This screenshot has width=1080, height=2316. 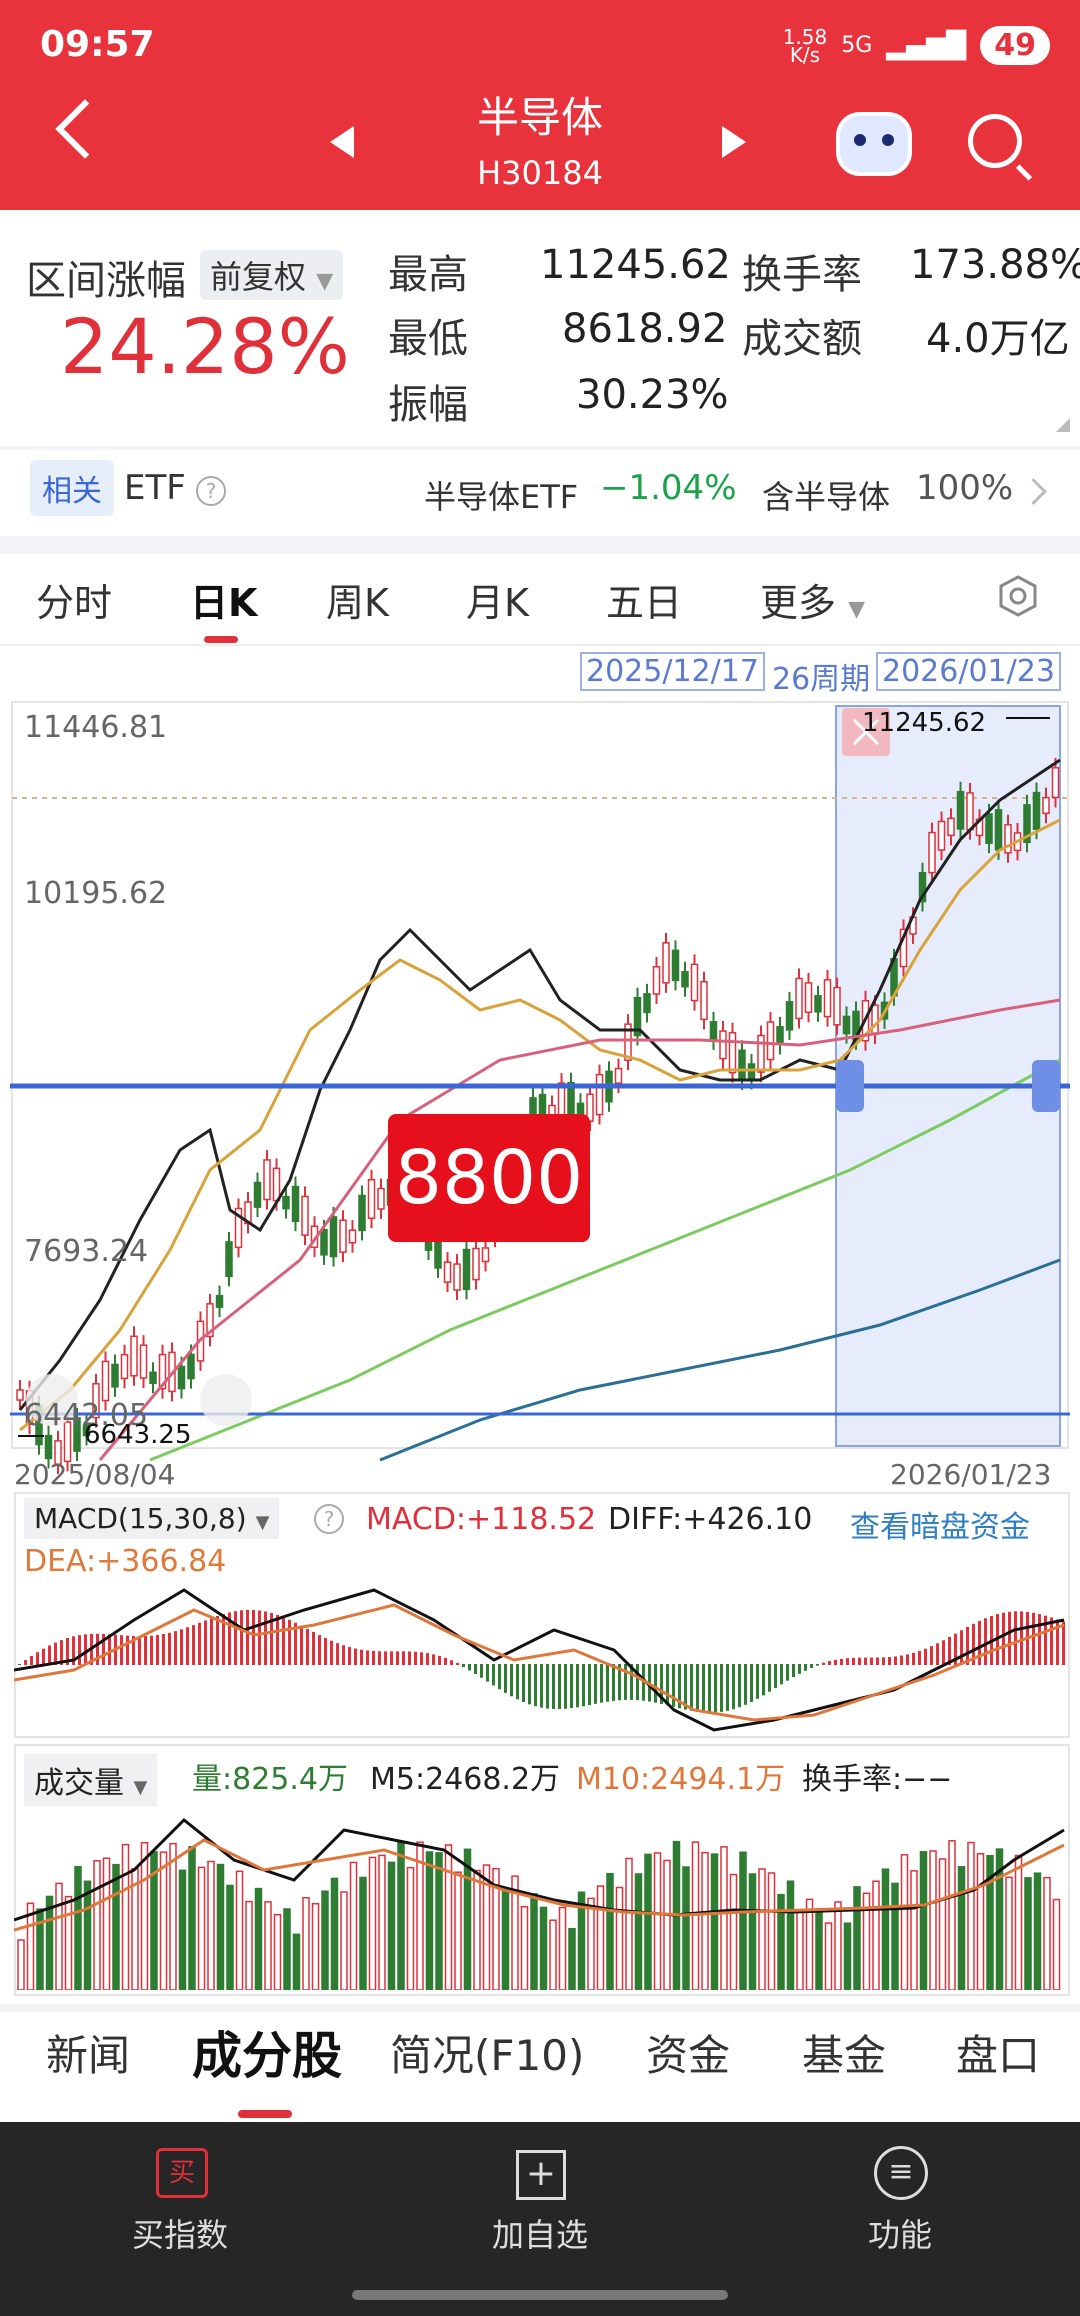 What do you see at coordinates (874, 144) in the screenshot?
I see `assistant-robot-icon` at bounding box center [874, 144].